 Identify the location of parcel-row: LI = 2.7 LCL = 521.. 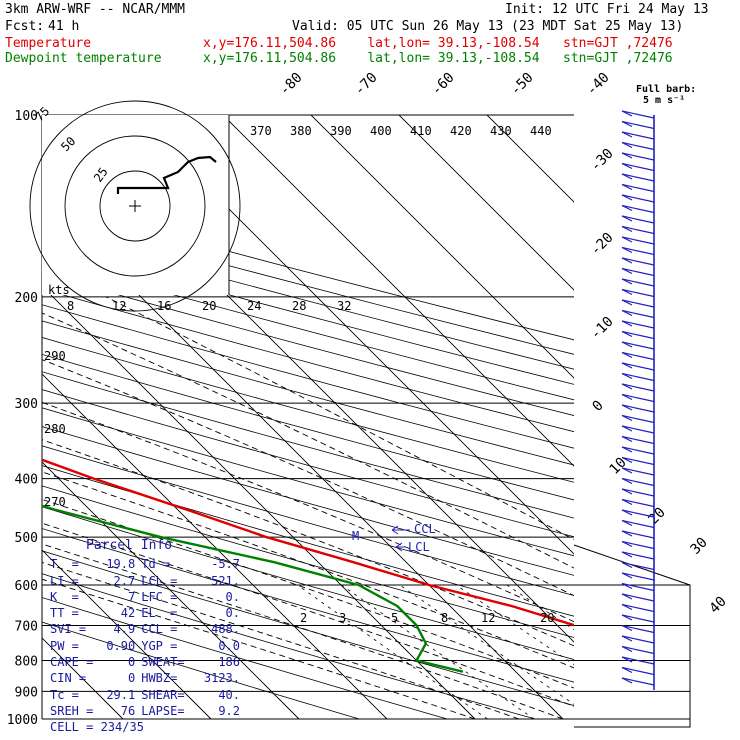
(142, 581).